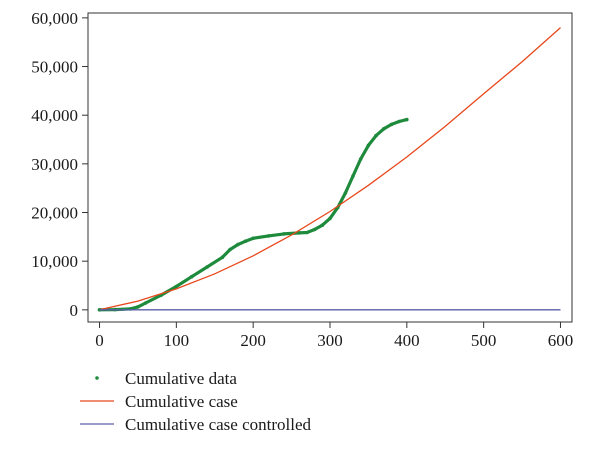 This screenshot has height=452, width=600. Describe the element at coordinates (561, 340) in the screenshot. I see `x-tick-label: 600` at that location.